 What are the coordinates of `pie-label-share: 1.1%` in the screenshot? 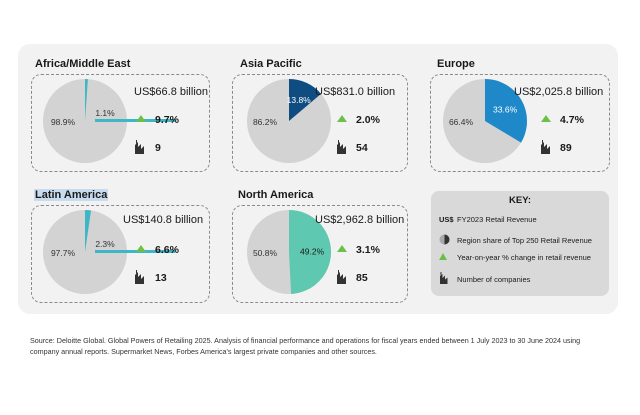 It's located at (105, 113).